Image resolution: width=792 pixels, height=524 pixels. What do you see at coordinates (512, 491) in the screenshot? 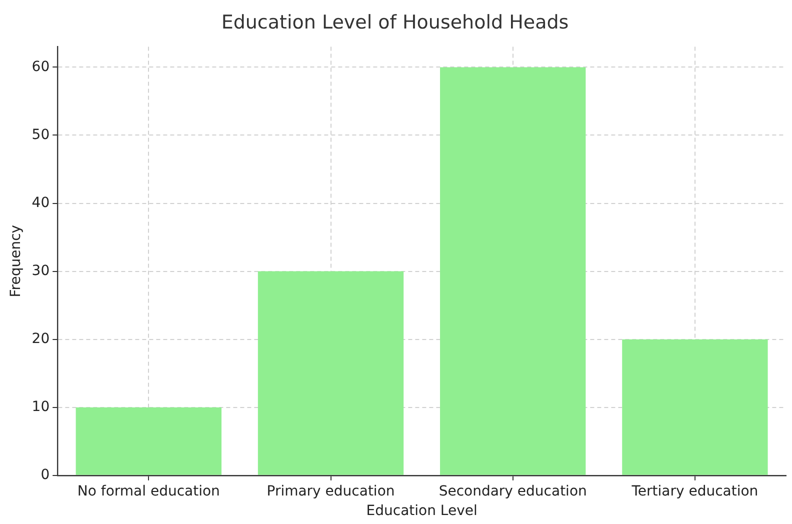
I see `x-tick-label: Secondary education` at bounding box center [512, 491].